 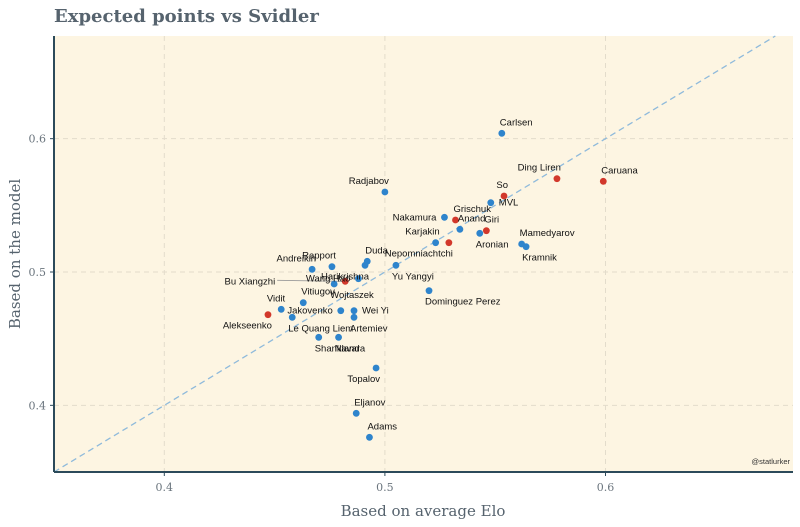 What do you see at coordinates (319, 256) in the screenshot?
I see `point-label: Rapport` at bounding box center [319, 256].